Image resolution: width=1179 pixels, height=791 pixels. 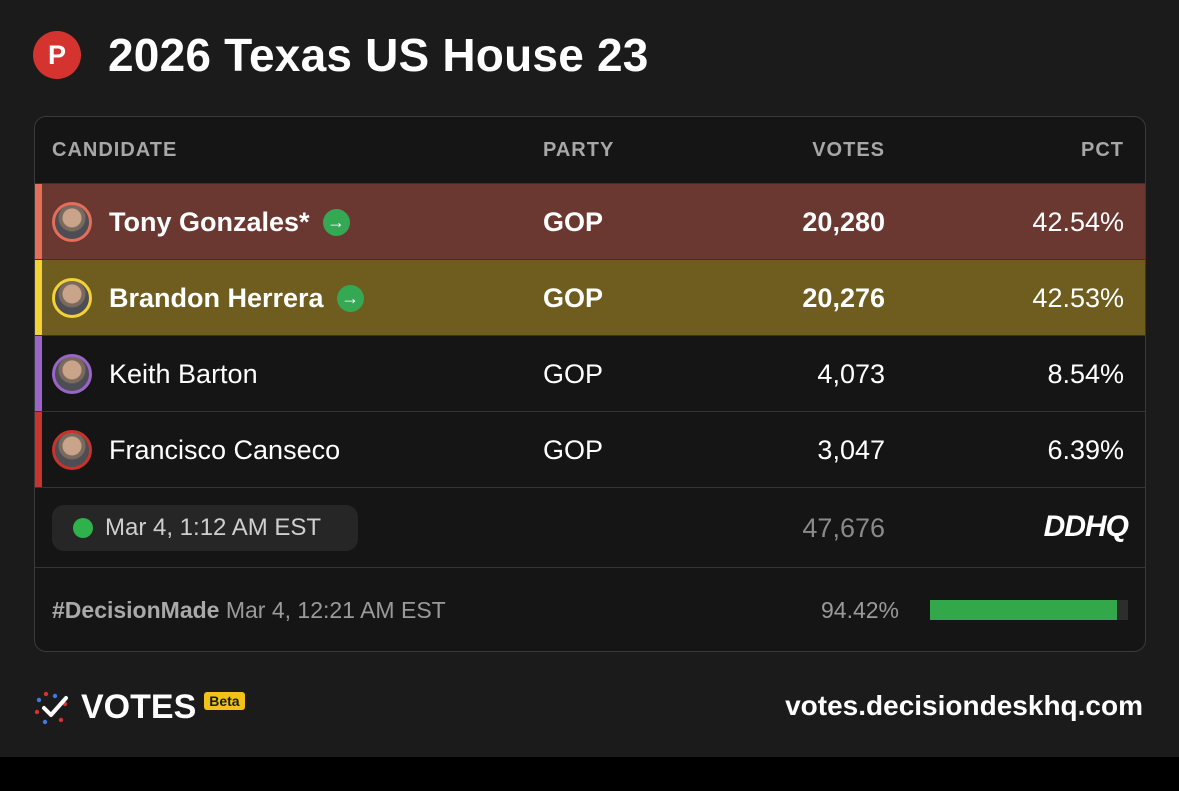 What do you see at coordinates (579, 150) in the screenshot?
I see `column-header-party: PARTY` at bounding box center [579, 150].